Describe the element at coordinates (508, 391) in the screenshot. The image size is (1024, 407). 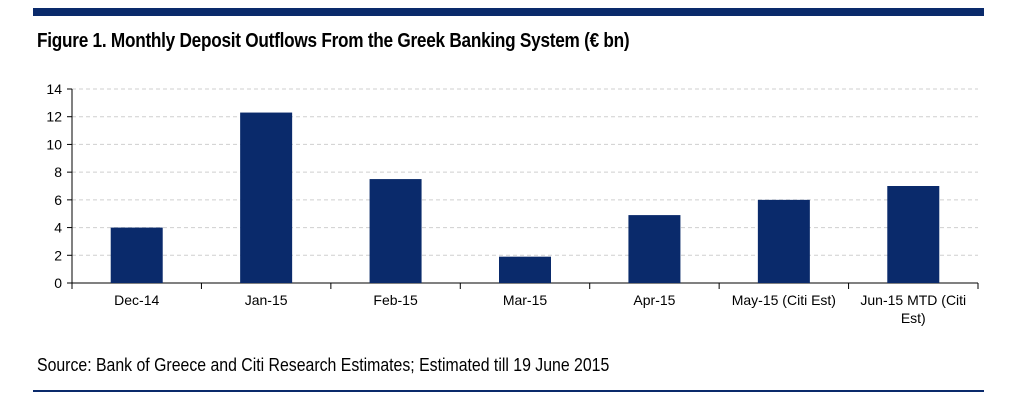
I see `bottom-rule` at that location.